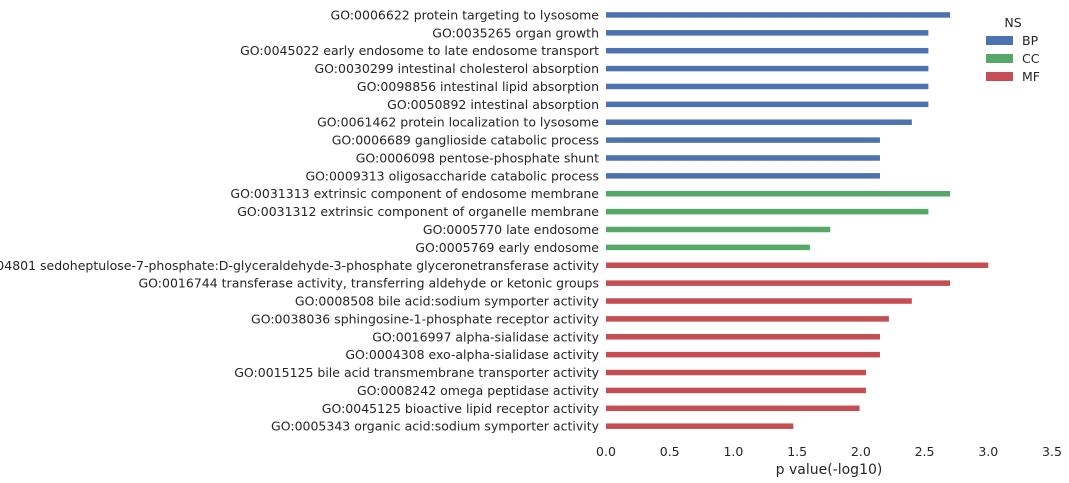 The height and width of the screenshot is (483, 1069). What do you see at coordinates (1031, 76) in the screenshot?
I see `legend-label-mf: MF` at bounding box center [1031, 76].